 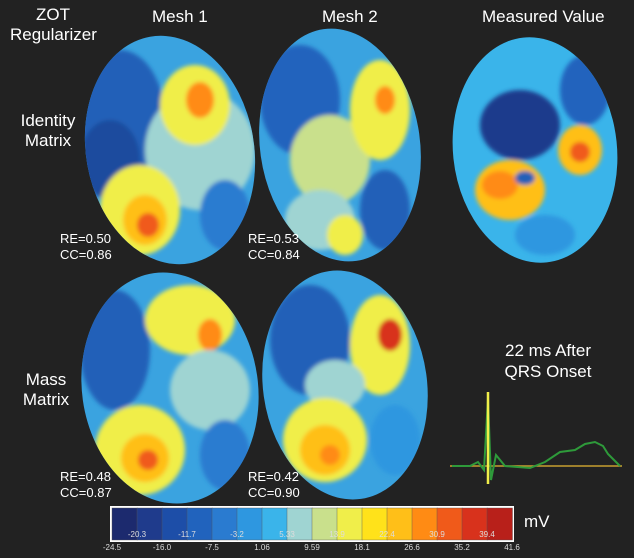 I want to click on colorbar-tick-label: -3.2, so click(x=237, y=534).